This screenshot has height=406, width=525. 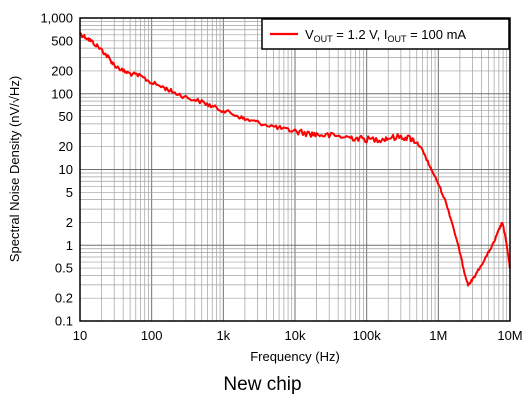 I want to click on y-tick-label: 1,000, so click(x=56, y=18).